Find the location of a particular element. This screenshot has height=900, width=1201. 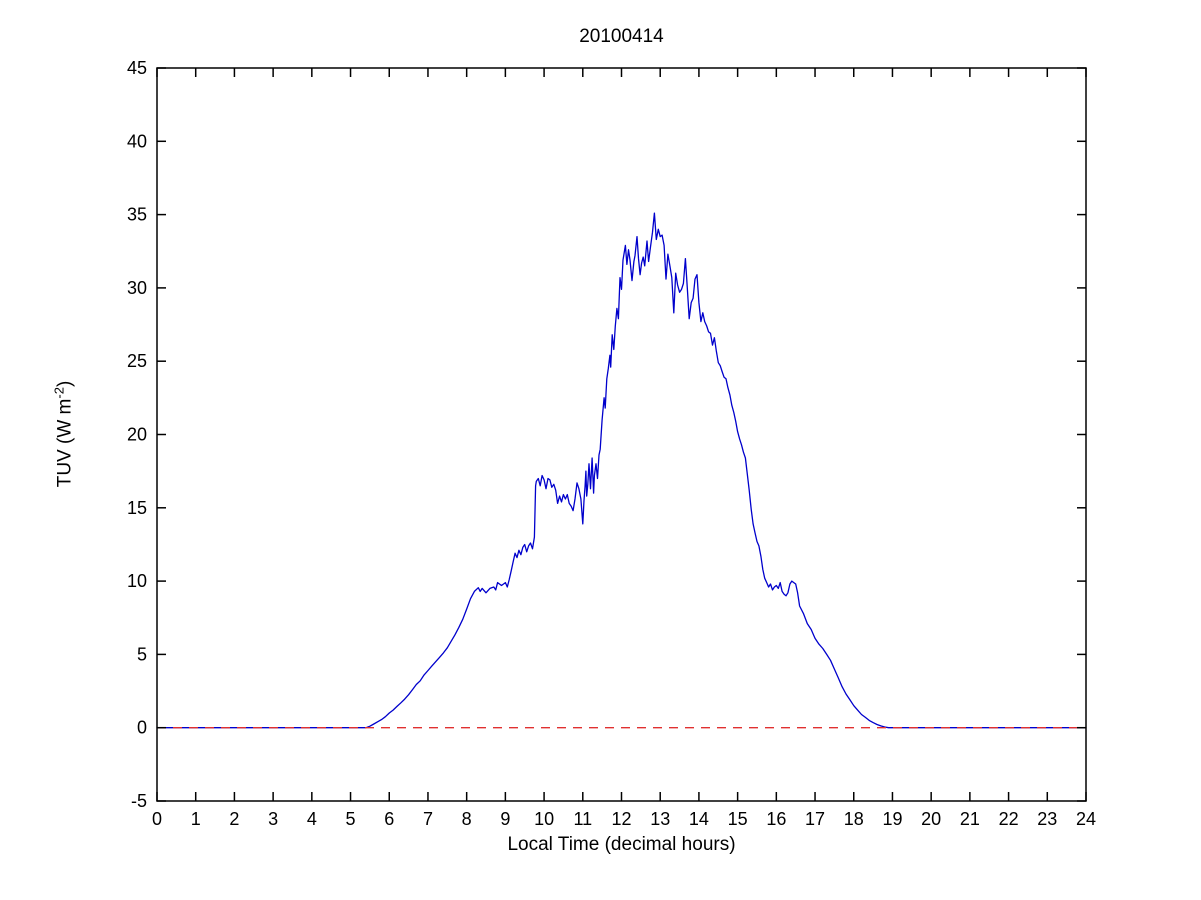

x-tick-label: 20 is located at coordinates (931, 819).